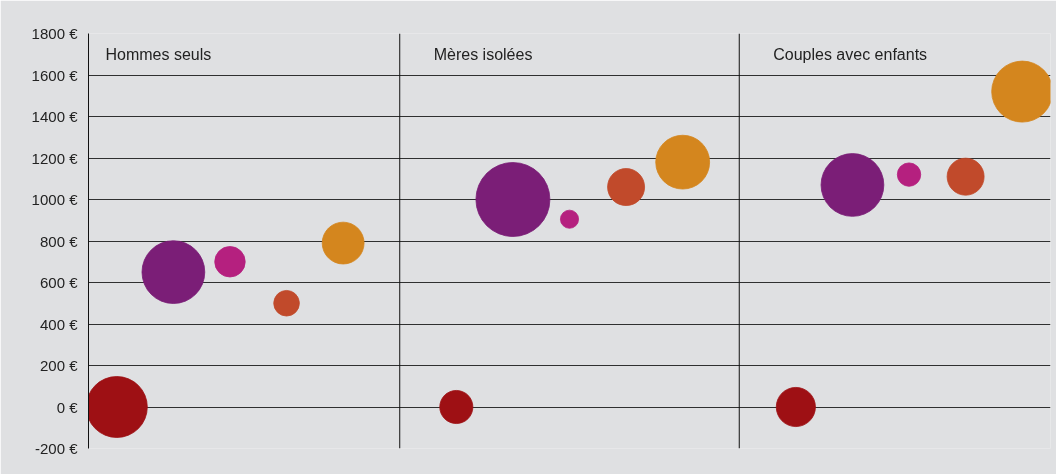 Image resolution: width=1056 pixels, height=474 pixels. Describe the element at coordinates (59, 365) in the screenshot. I see `y-tick-label: 200 €` at that location.